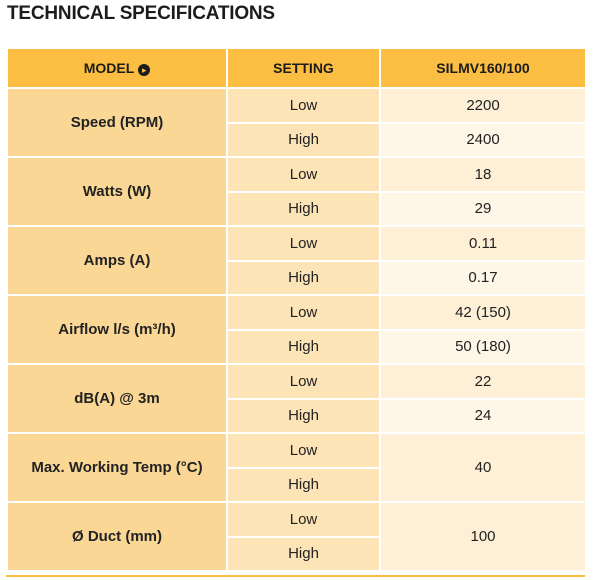  I want to click on value-cell: 2200, so click(483, 105).